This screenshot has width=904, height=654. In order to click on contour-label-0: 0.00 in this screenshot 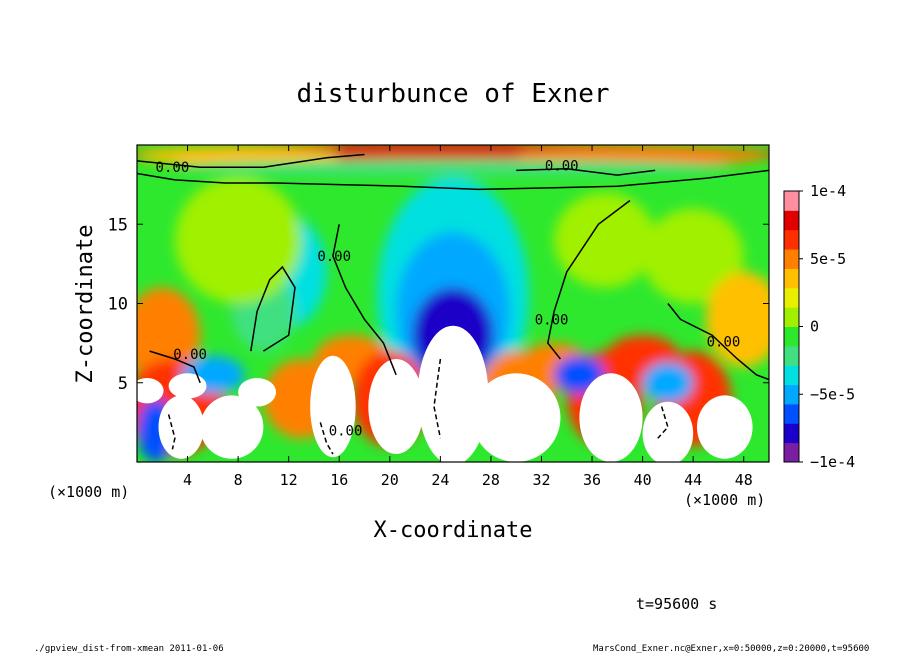, I will do `click(173, 168)`.